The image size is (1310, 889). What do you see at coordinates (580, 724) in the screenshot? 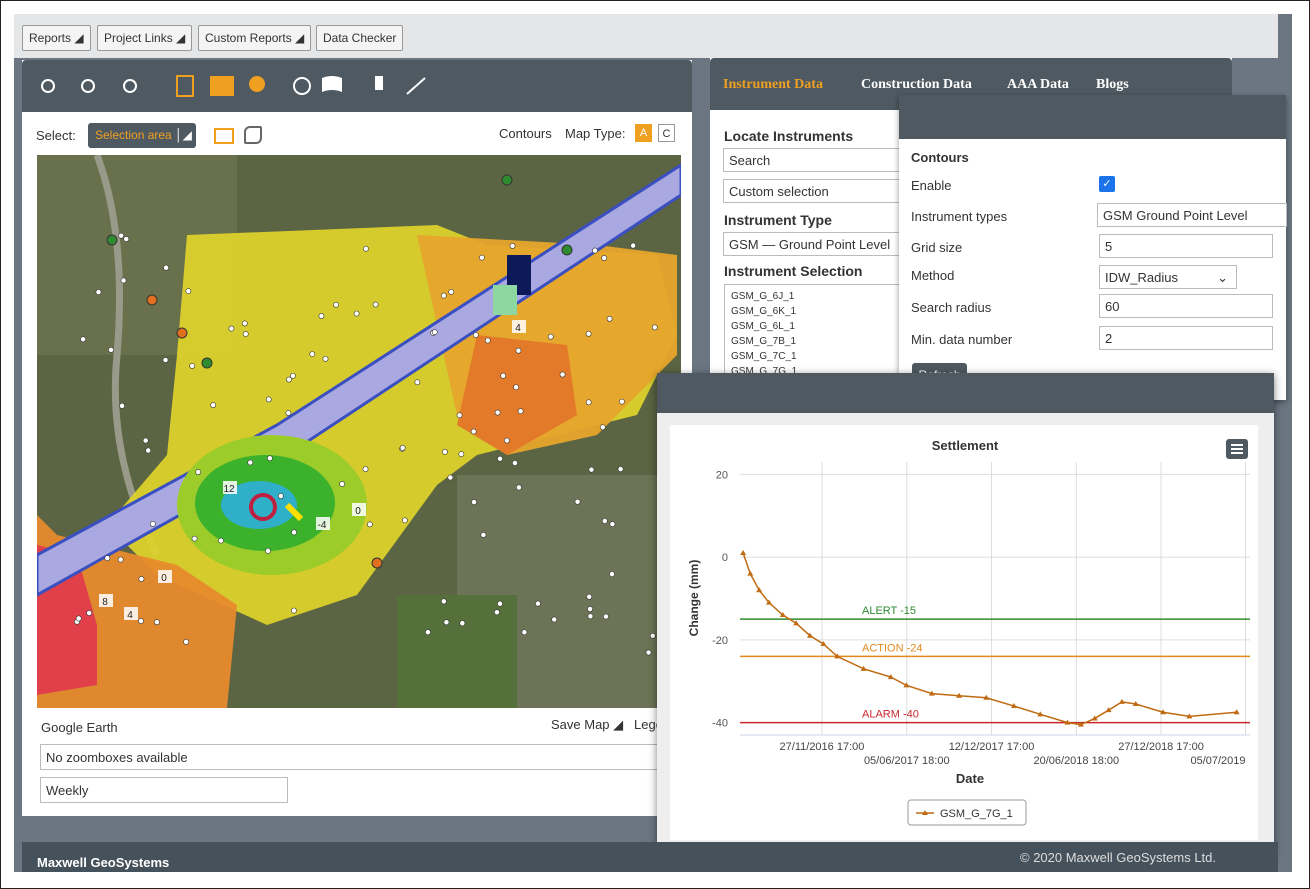
I see `label: Save Map` at bounding box center [580, 724].